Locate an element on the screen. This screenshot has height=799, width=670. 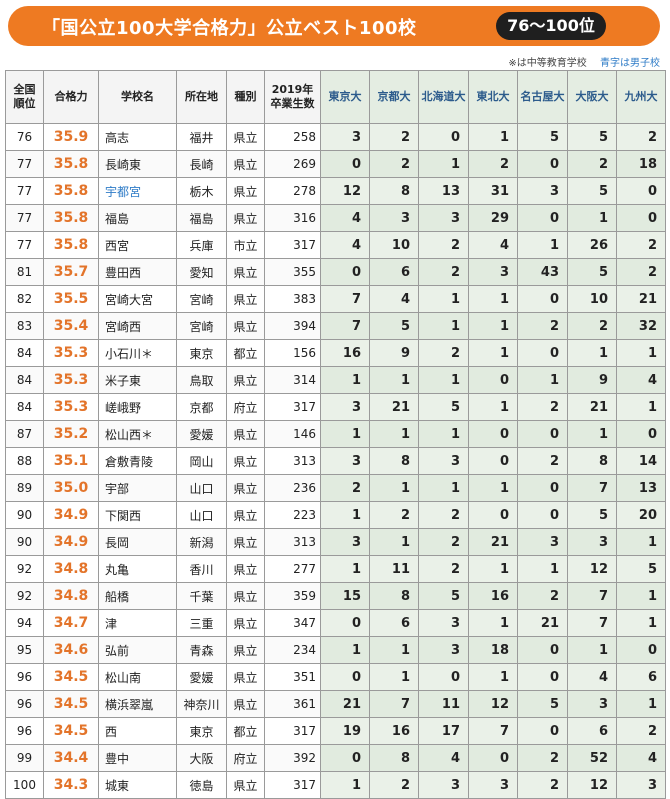
header-graduates: 2019年 卒業生数 is located at coordinates (292, 97).